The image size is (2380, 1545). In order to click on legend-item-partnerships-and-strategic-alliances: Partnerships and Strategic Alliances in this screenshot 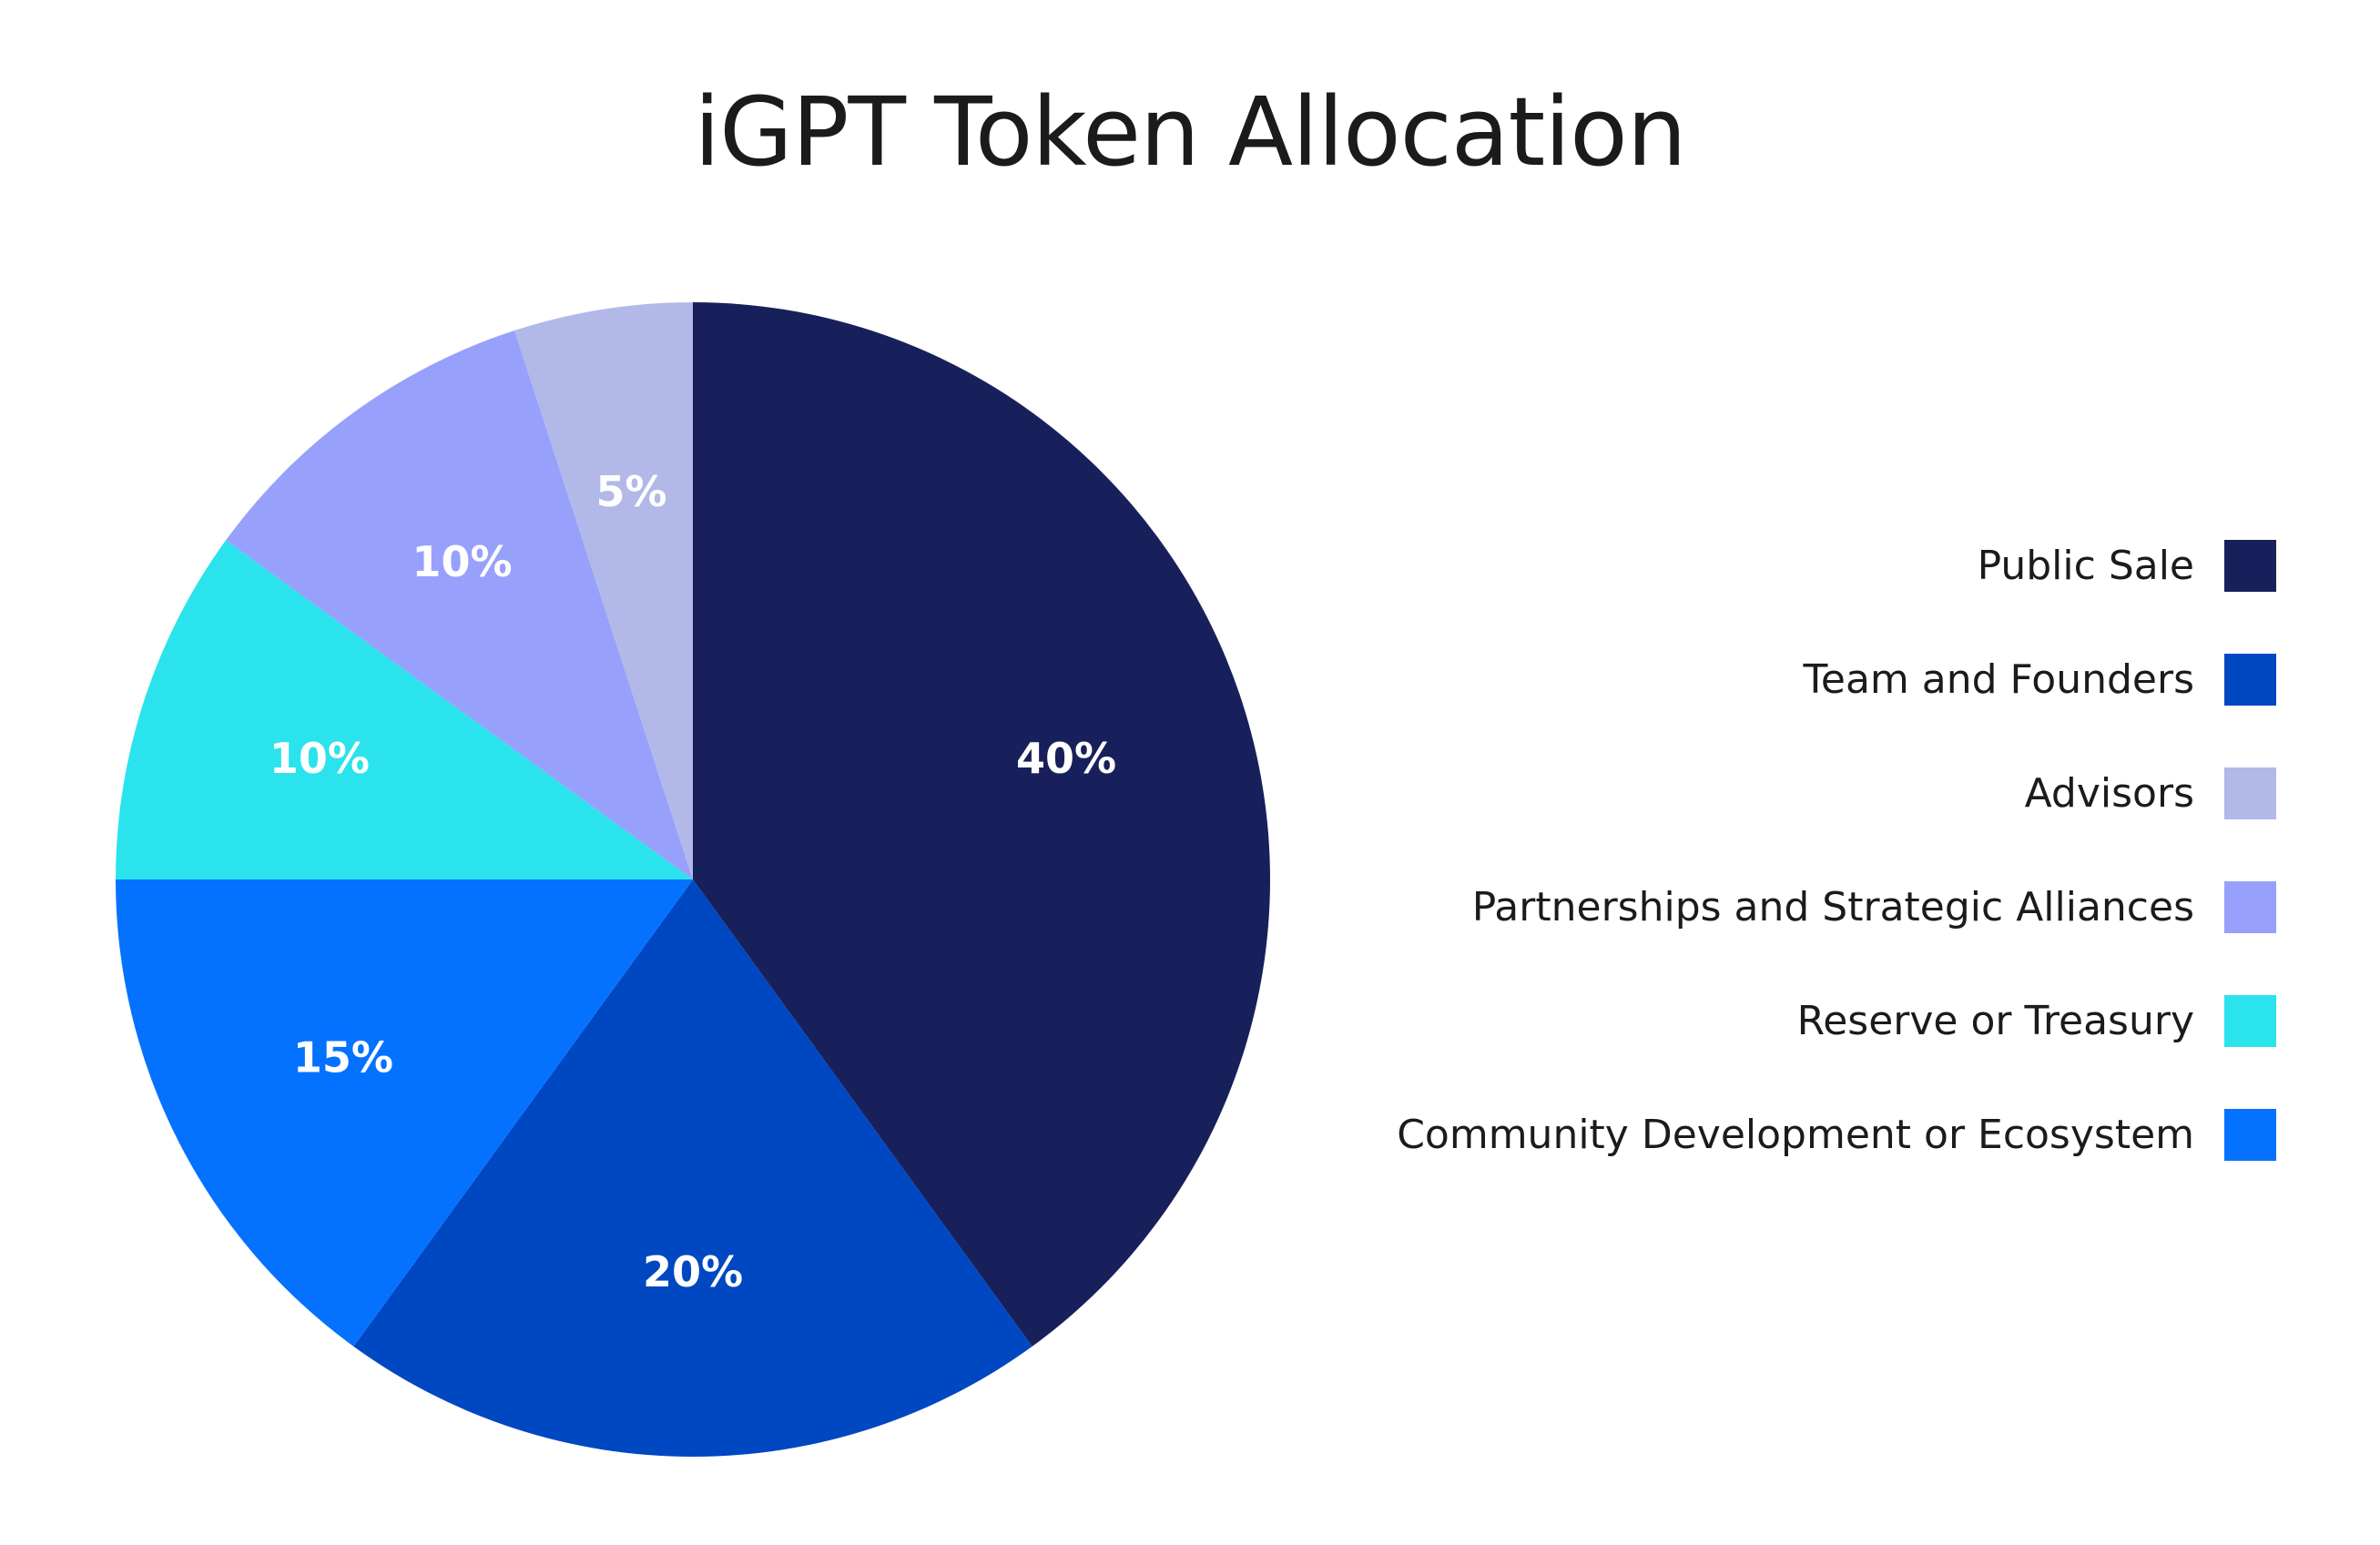, I will do `click(1730, 907)`.